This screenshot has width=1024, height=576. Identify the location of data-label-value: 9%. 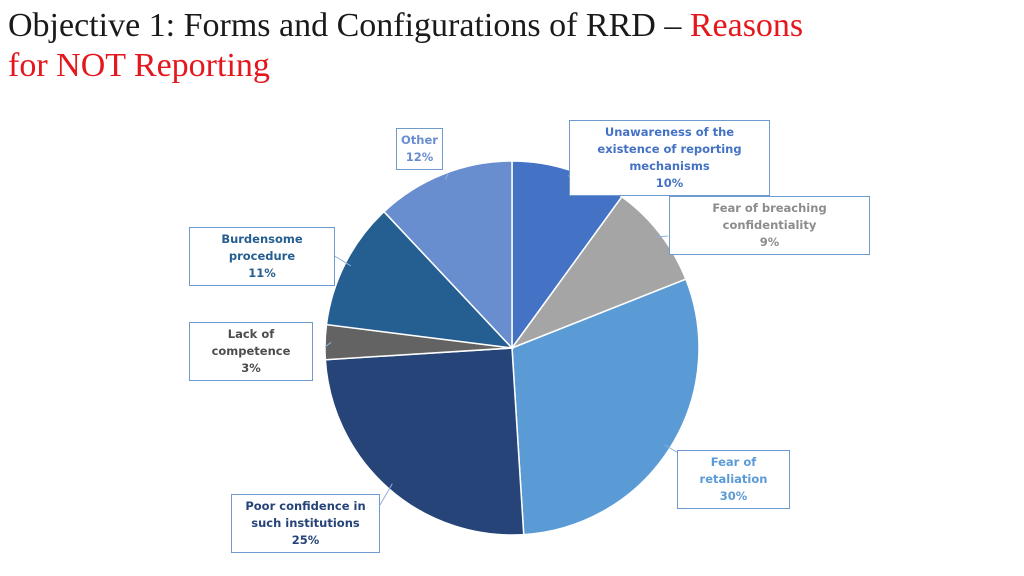
(769, 242).